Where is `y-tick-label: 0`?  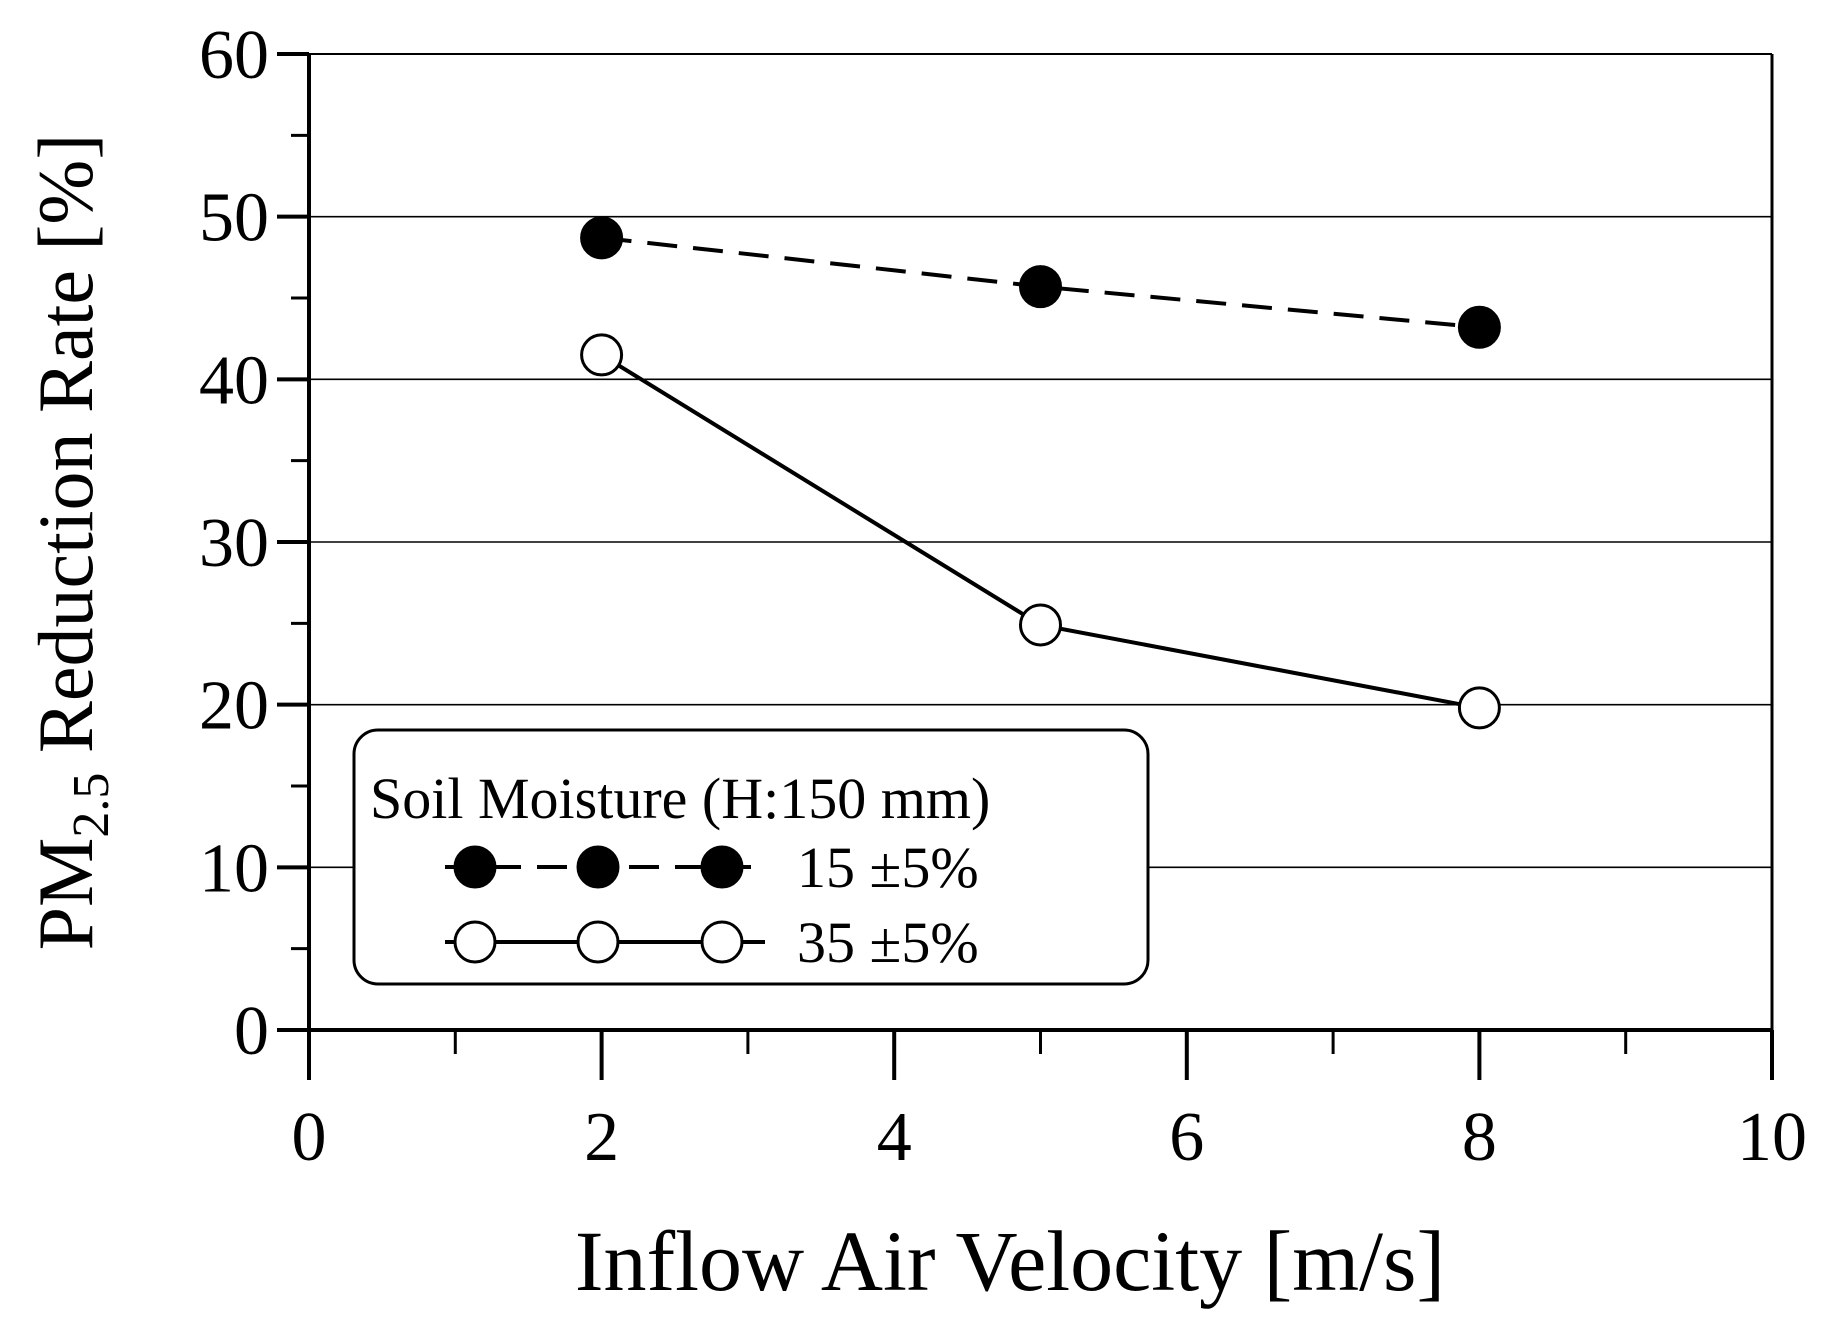
y-tick-label: 0 is located at coordinates (251, 1031).